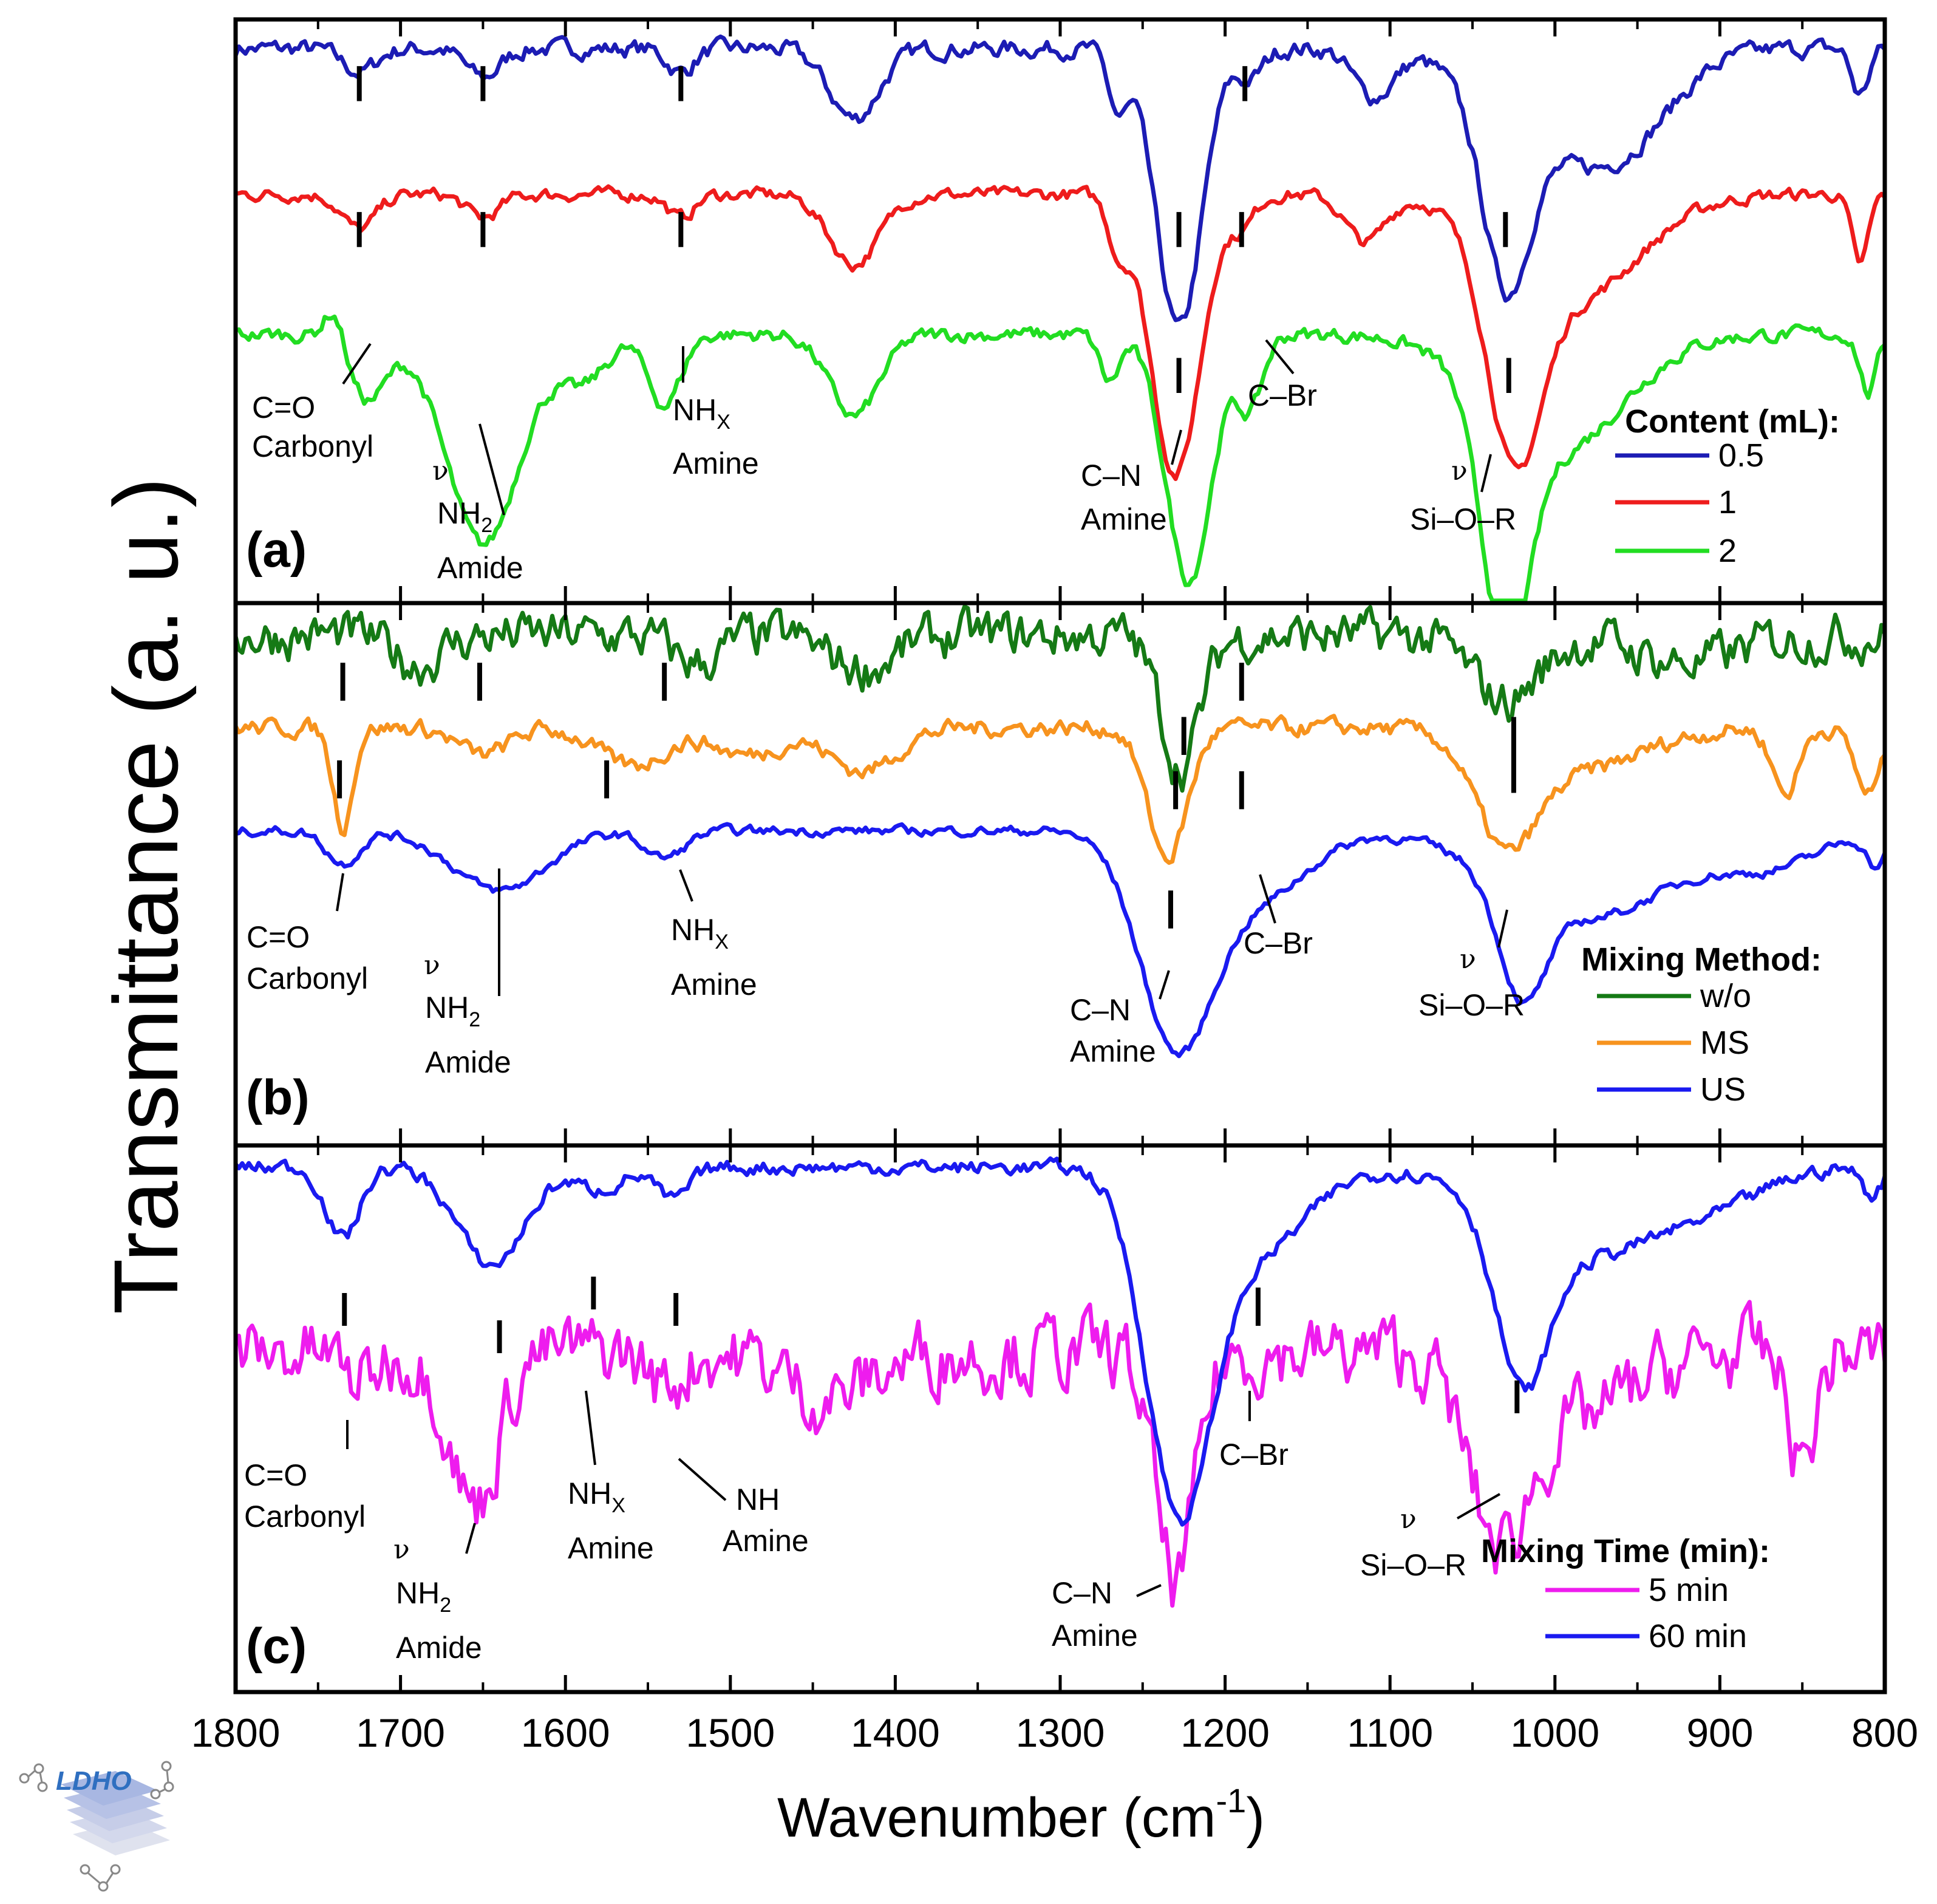 The image size is (1937, 1904). Describe the element at coordinates (94, 1781) in the screenshot. I see `logo-text: LDHO` at that location.